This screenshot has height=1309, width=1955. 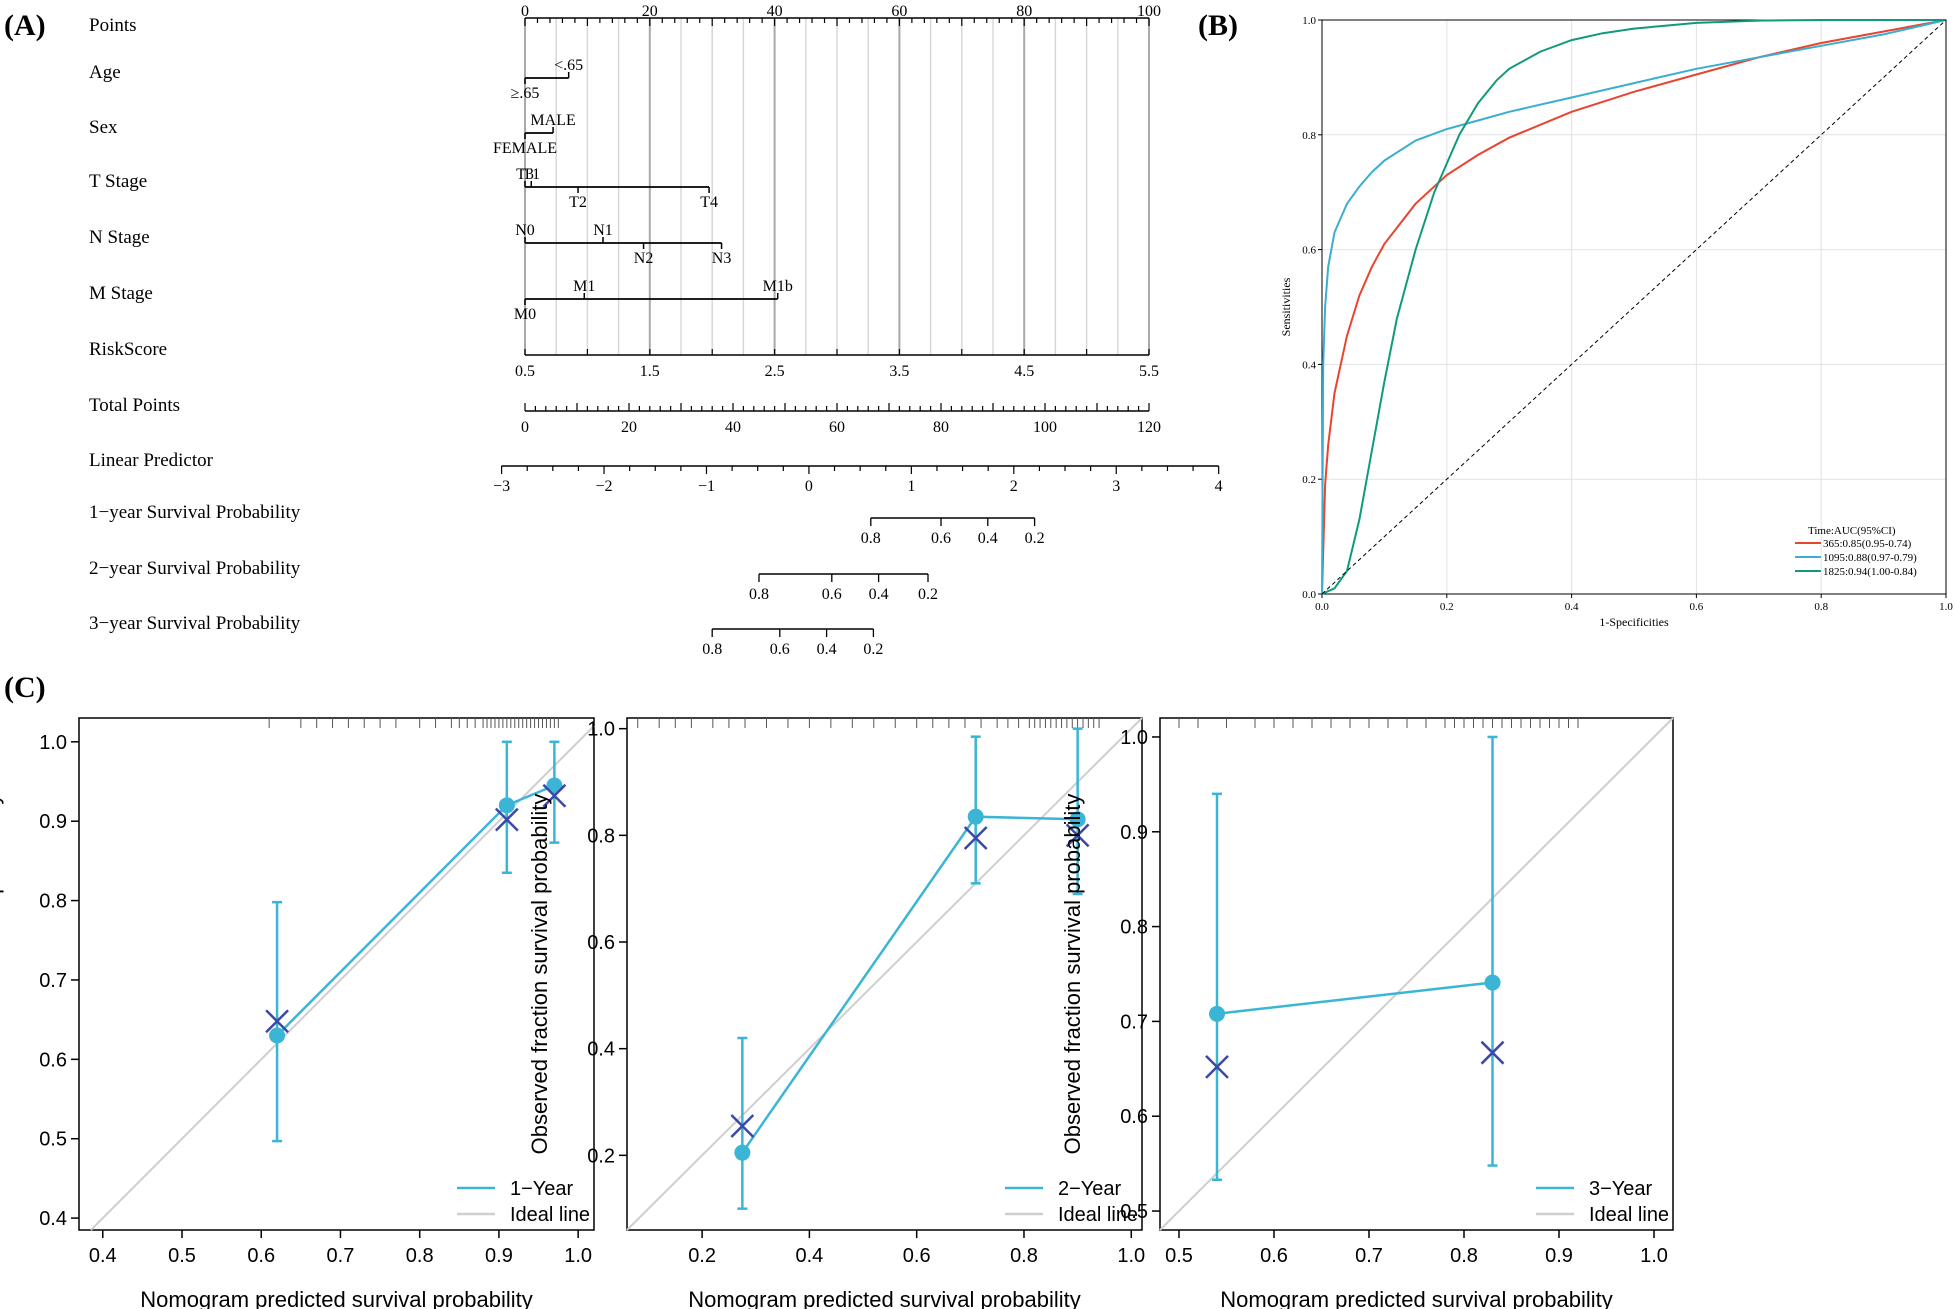 I want to click on nomogram-level-label: ≥.65, so click(x=525, y=93).